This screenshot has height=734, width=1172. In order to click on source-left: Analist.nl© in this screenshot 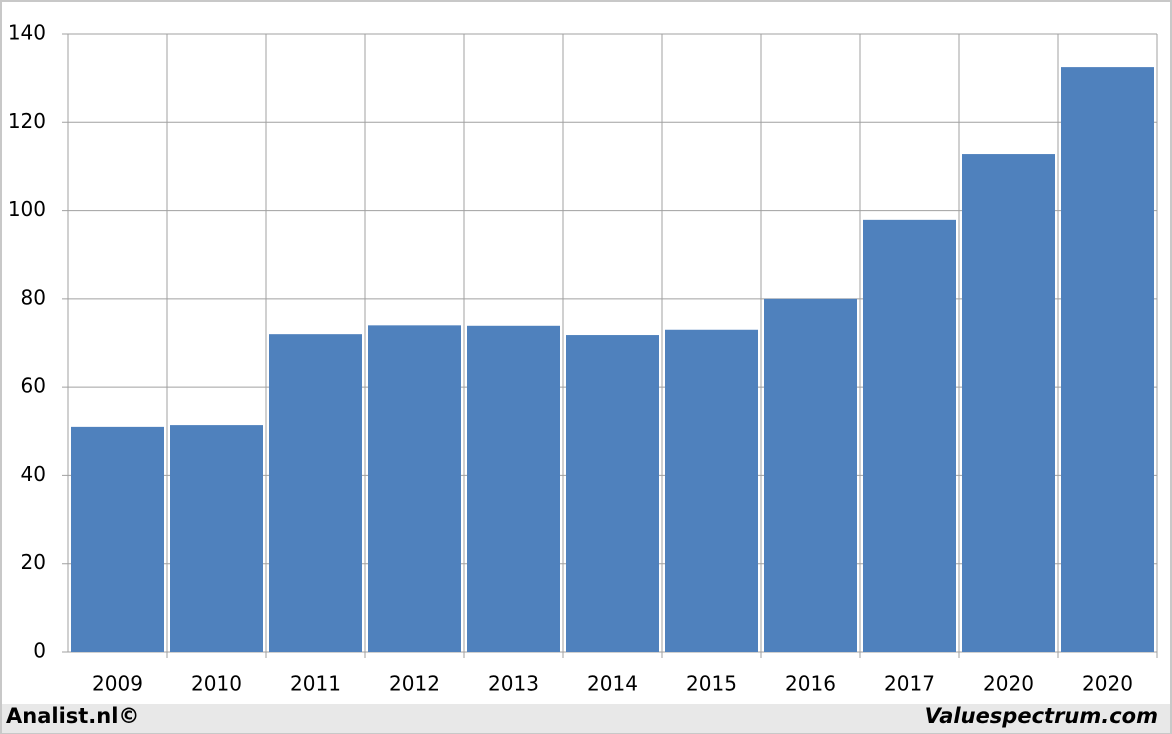, I will do `click(72, 716)`.